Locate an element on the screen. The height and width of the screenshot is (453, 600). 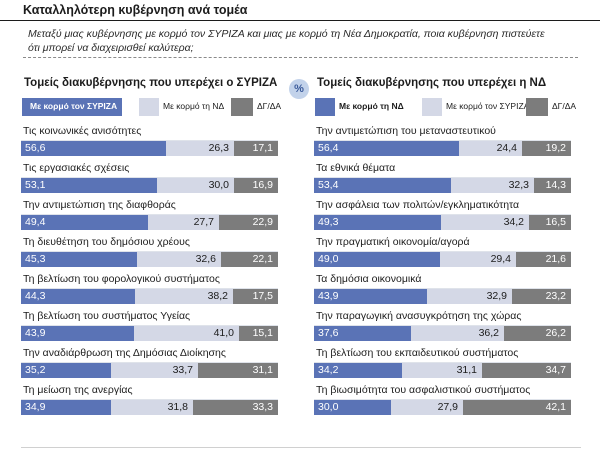
bar-segment-dk: 15,1 is located at coordinates (258, 333).